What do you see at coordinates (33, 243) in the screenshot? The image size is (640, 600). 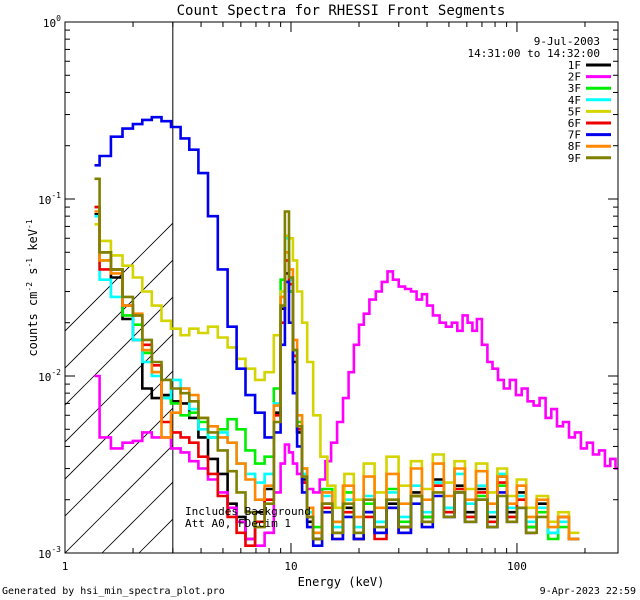 I see `y-label-end: keV` at bounding box center [33, 243].